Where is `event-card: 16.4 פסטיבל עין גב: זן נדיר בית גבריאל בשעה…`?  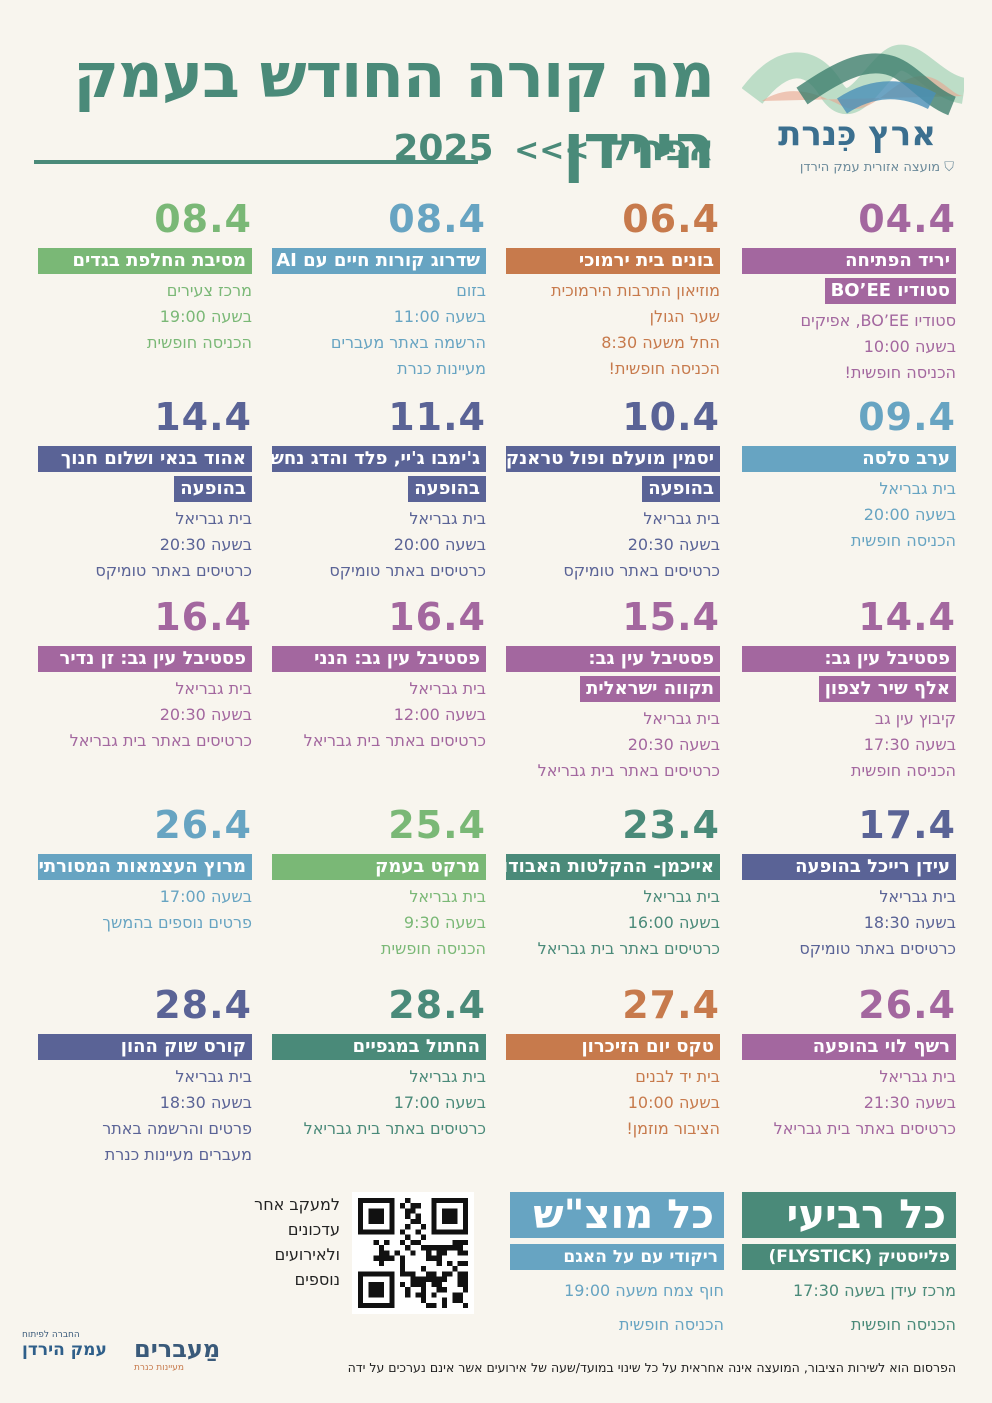
event-card: 16.4 פסטיבל עין גב: זן נדיר בית גבריאל בשעה… is located at coordinates (145, 676).